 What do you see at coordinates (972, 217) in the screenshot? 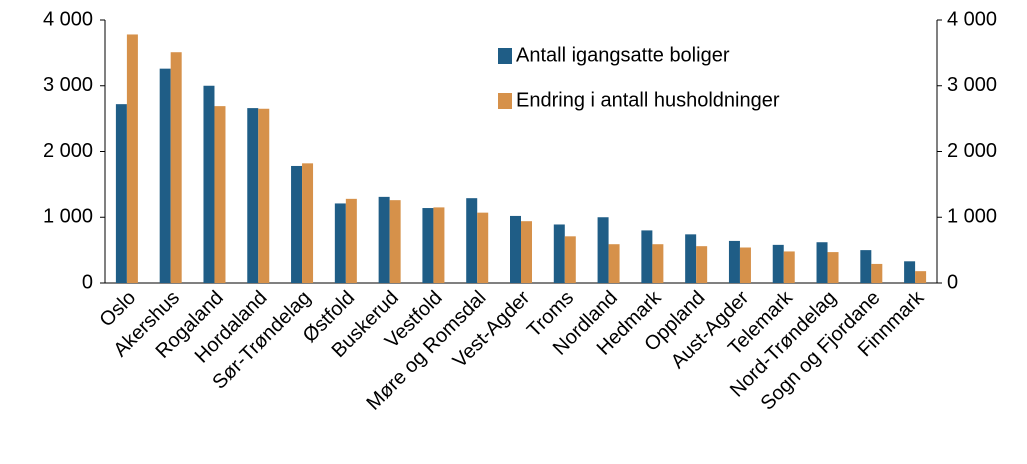
I see `y2-tick-label: 1 000` at bounding box center [972, 217].